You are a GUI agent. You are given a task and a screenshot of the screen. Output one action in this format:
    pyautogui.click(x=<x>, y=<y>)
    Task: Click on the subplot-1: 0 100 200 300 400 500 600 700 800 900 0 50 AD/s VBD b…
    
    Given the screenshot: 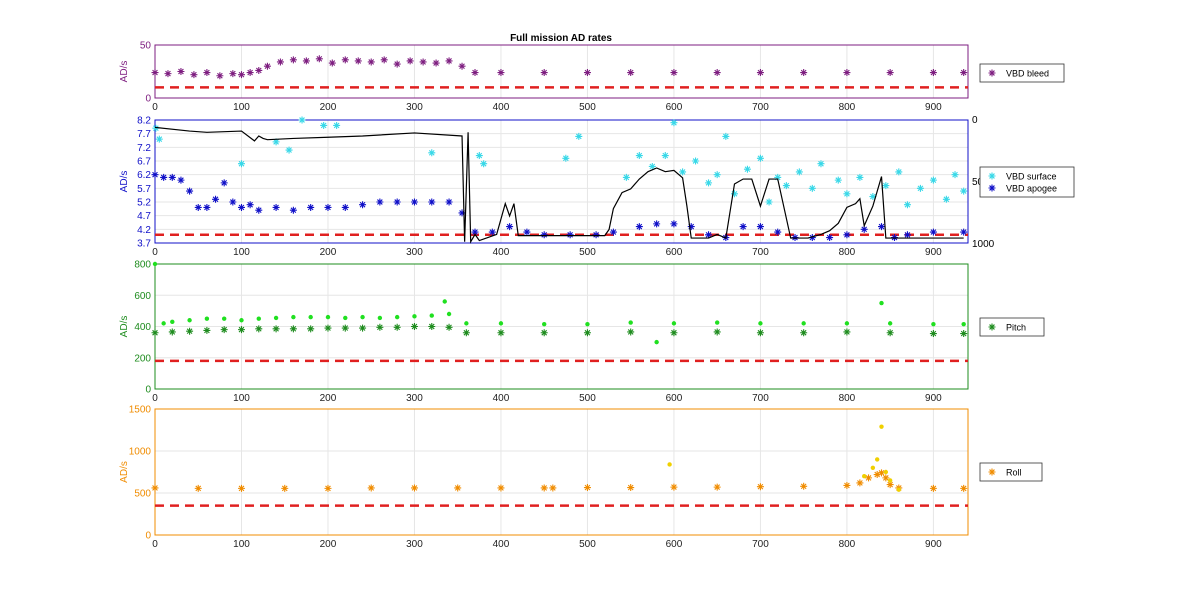 What is the action you would take?
    pyautogui.click(x=592, y=77)
    